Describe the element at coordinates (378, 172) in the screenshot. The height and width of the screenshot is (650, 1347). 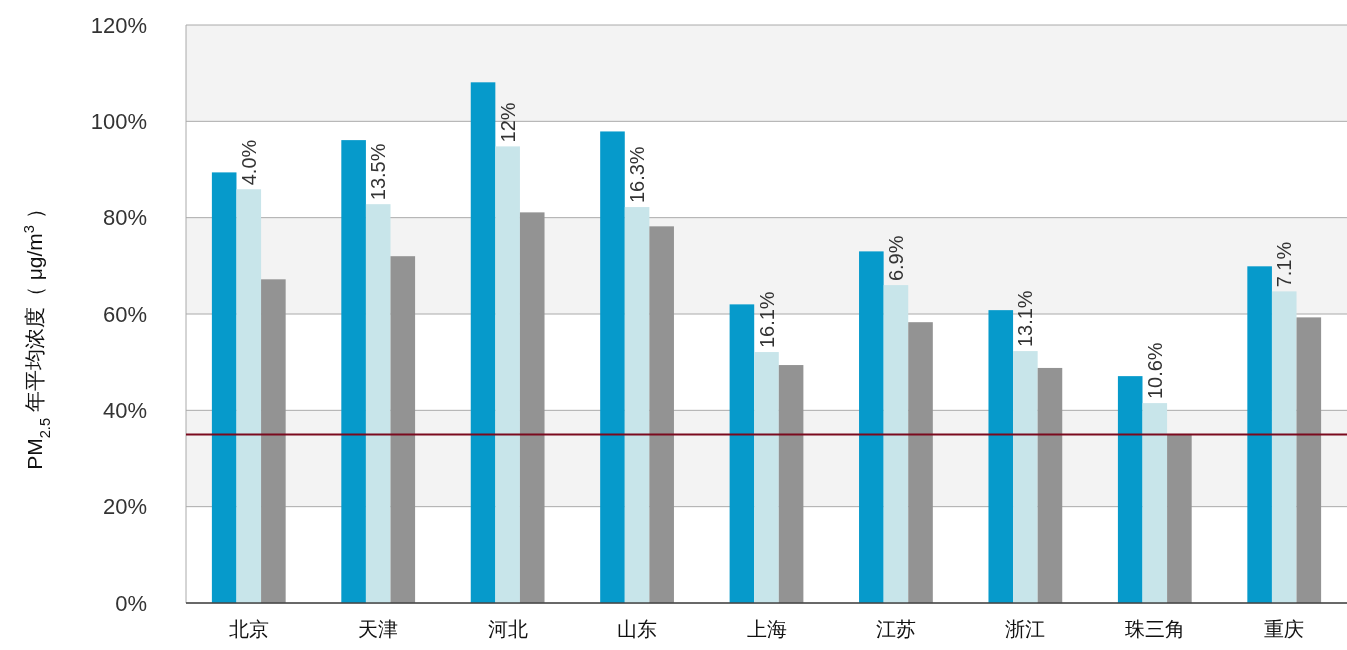
I see `annotation: 13.5%` at that location.